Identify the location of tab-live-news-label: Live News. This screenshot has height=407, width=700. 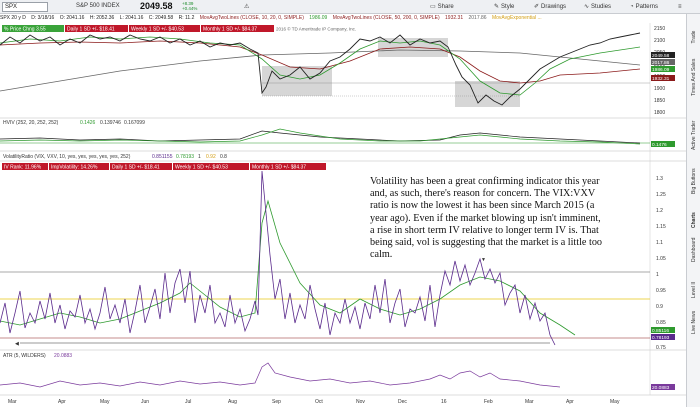
(694, 322).